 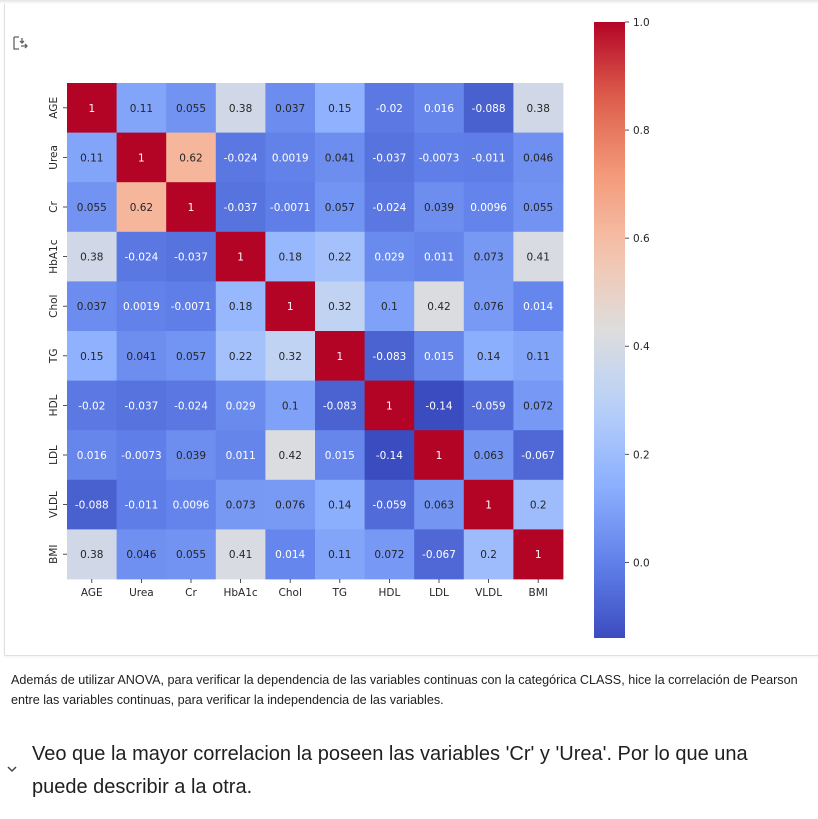 What do you see at coordinates (54, 455) in the screenshot?
I see `y-tick-label: LDL` at bounding box center [54, 455].